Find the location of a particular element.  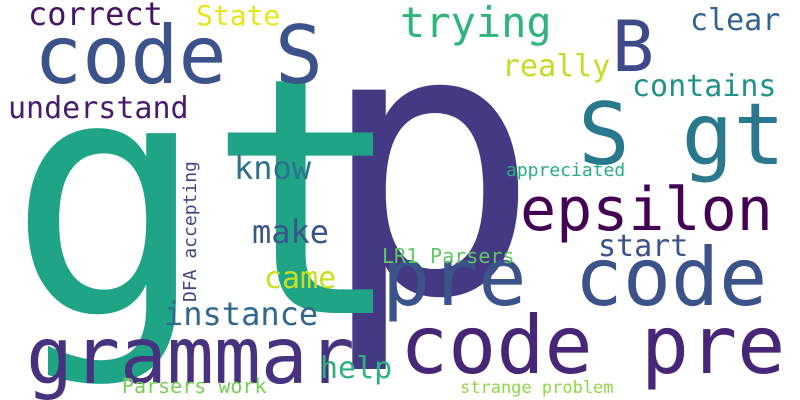

word-state: State is located at coordinates (238, 16).